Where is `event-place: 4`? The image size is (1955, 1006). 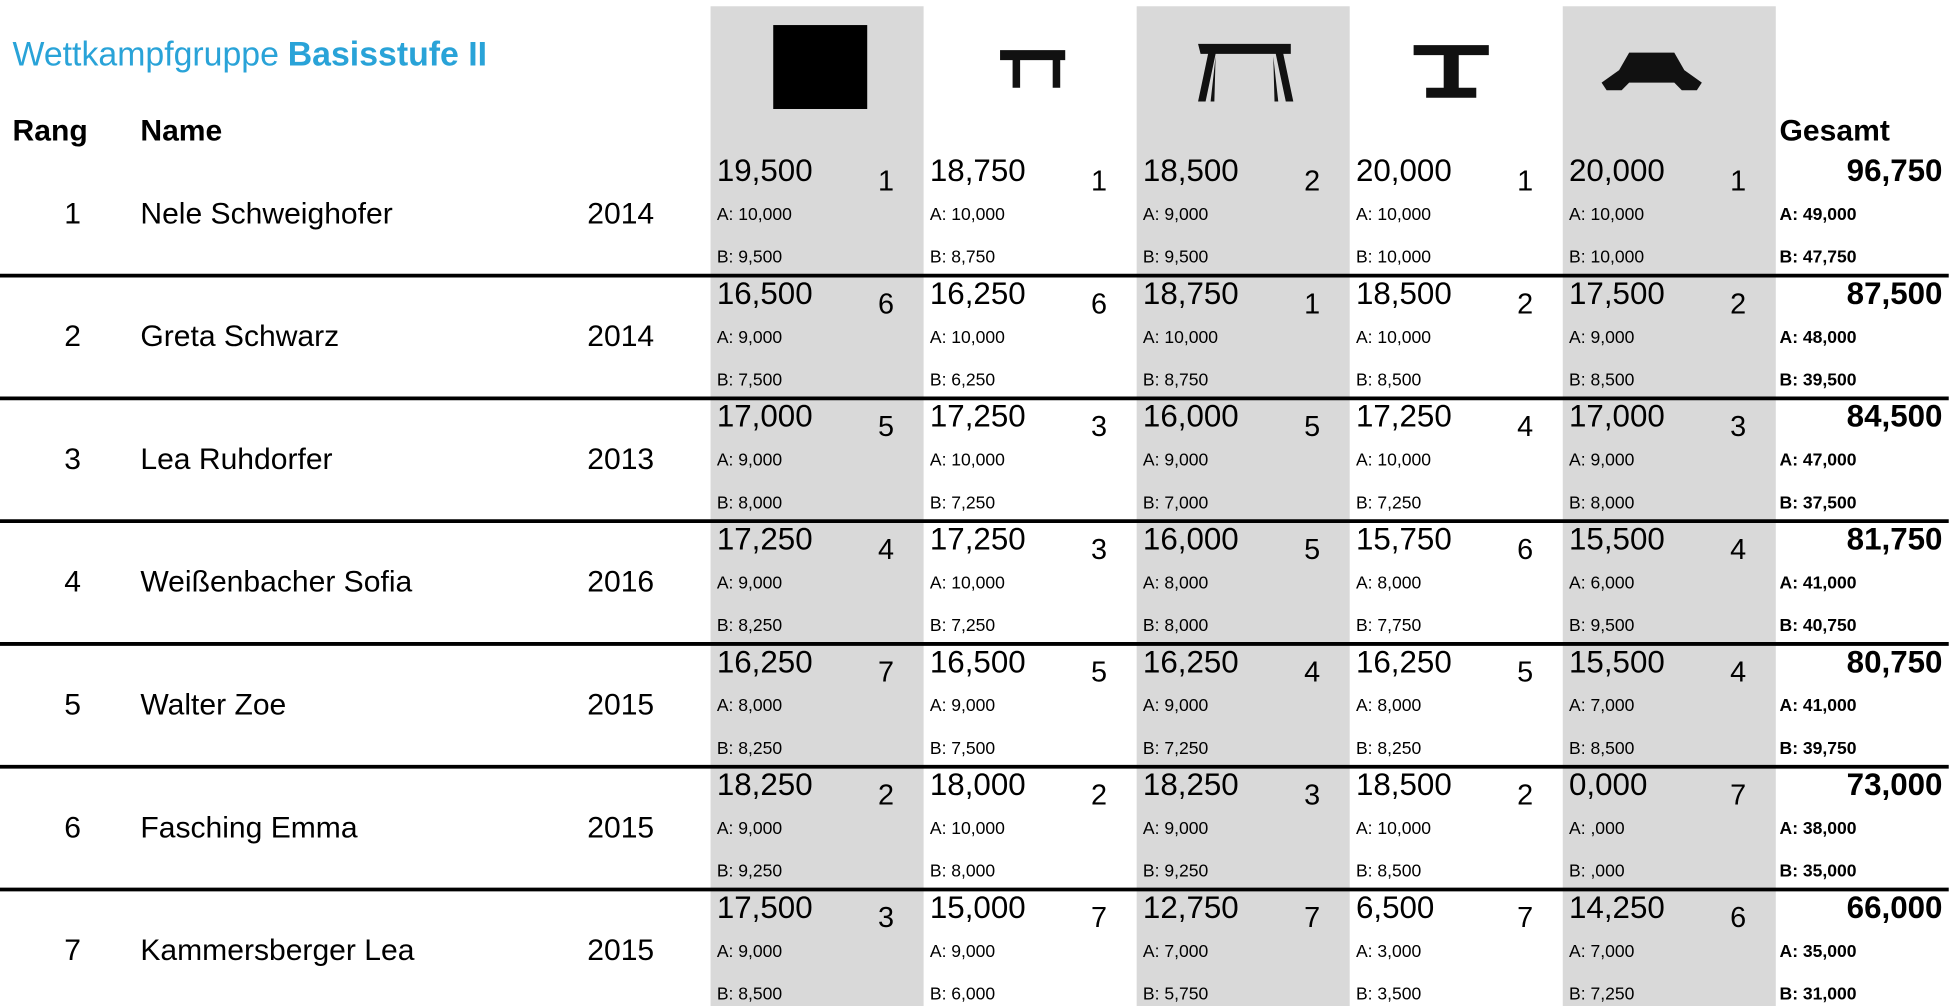 event-place: 4 is located at coordinates (1738, 673).